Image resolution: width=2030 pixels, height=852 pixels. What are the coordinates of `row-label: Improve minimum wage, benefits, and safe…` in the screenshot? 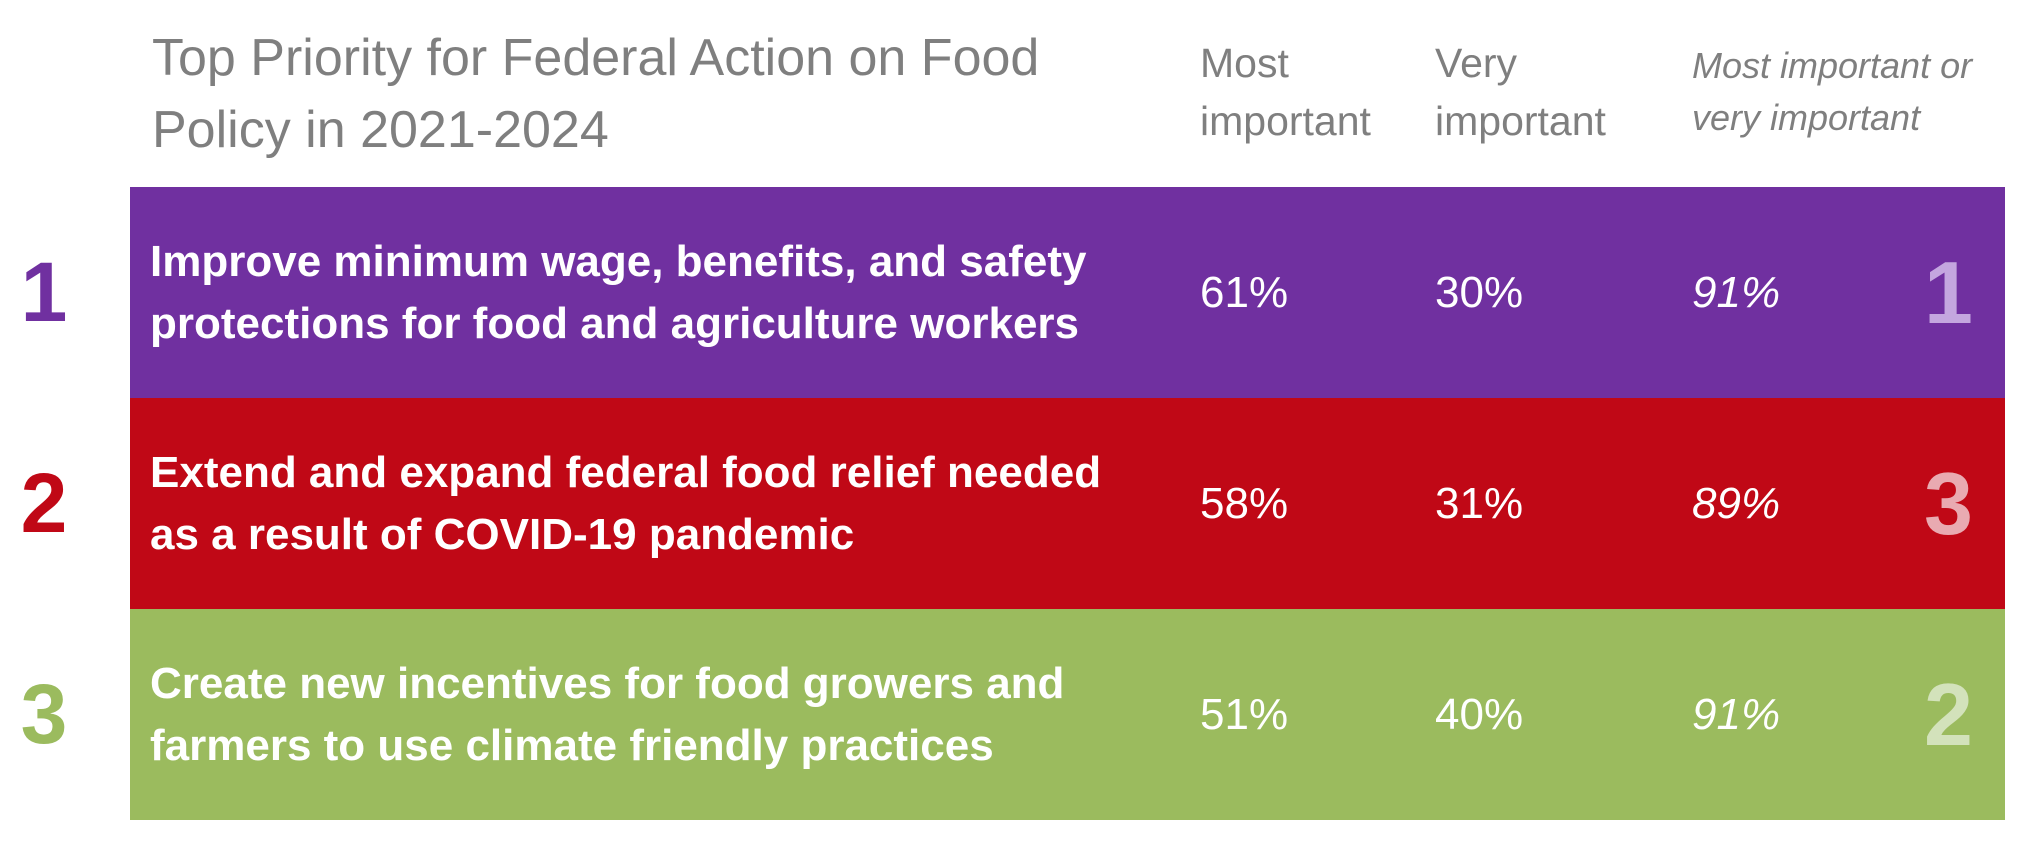 It's located at (618, 292).